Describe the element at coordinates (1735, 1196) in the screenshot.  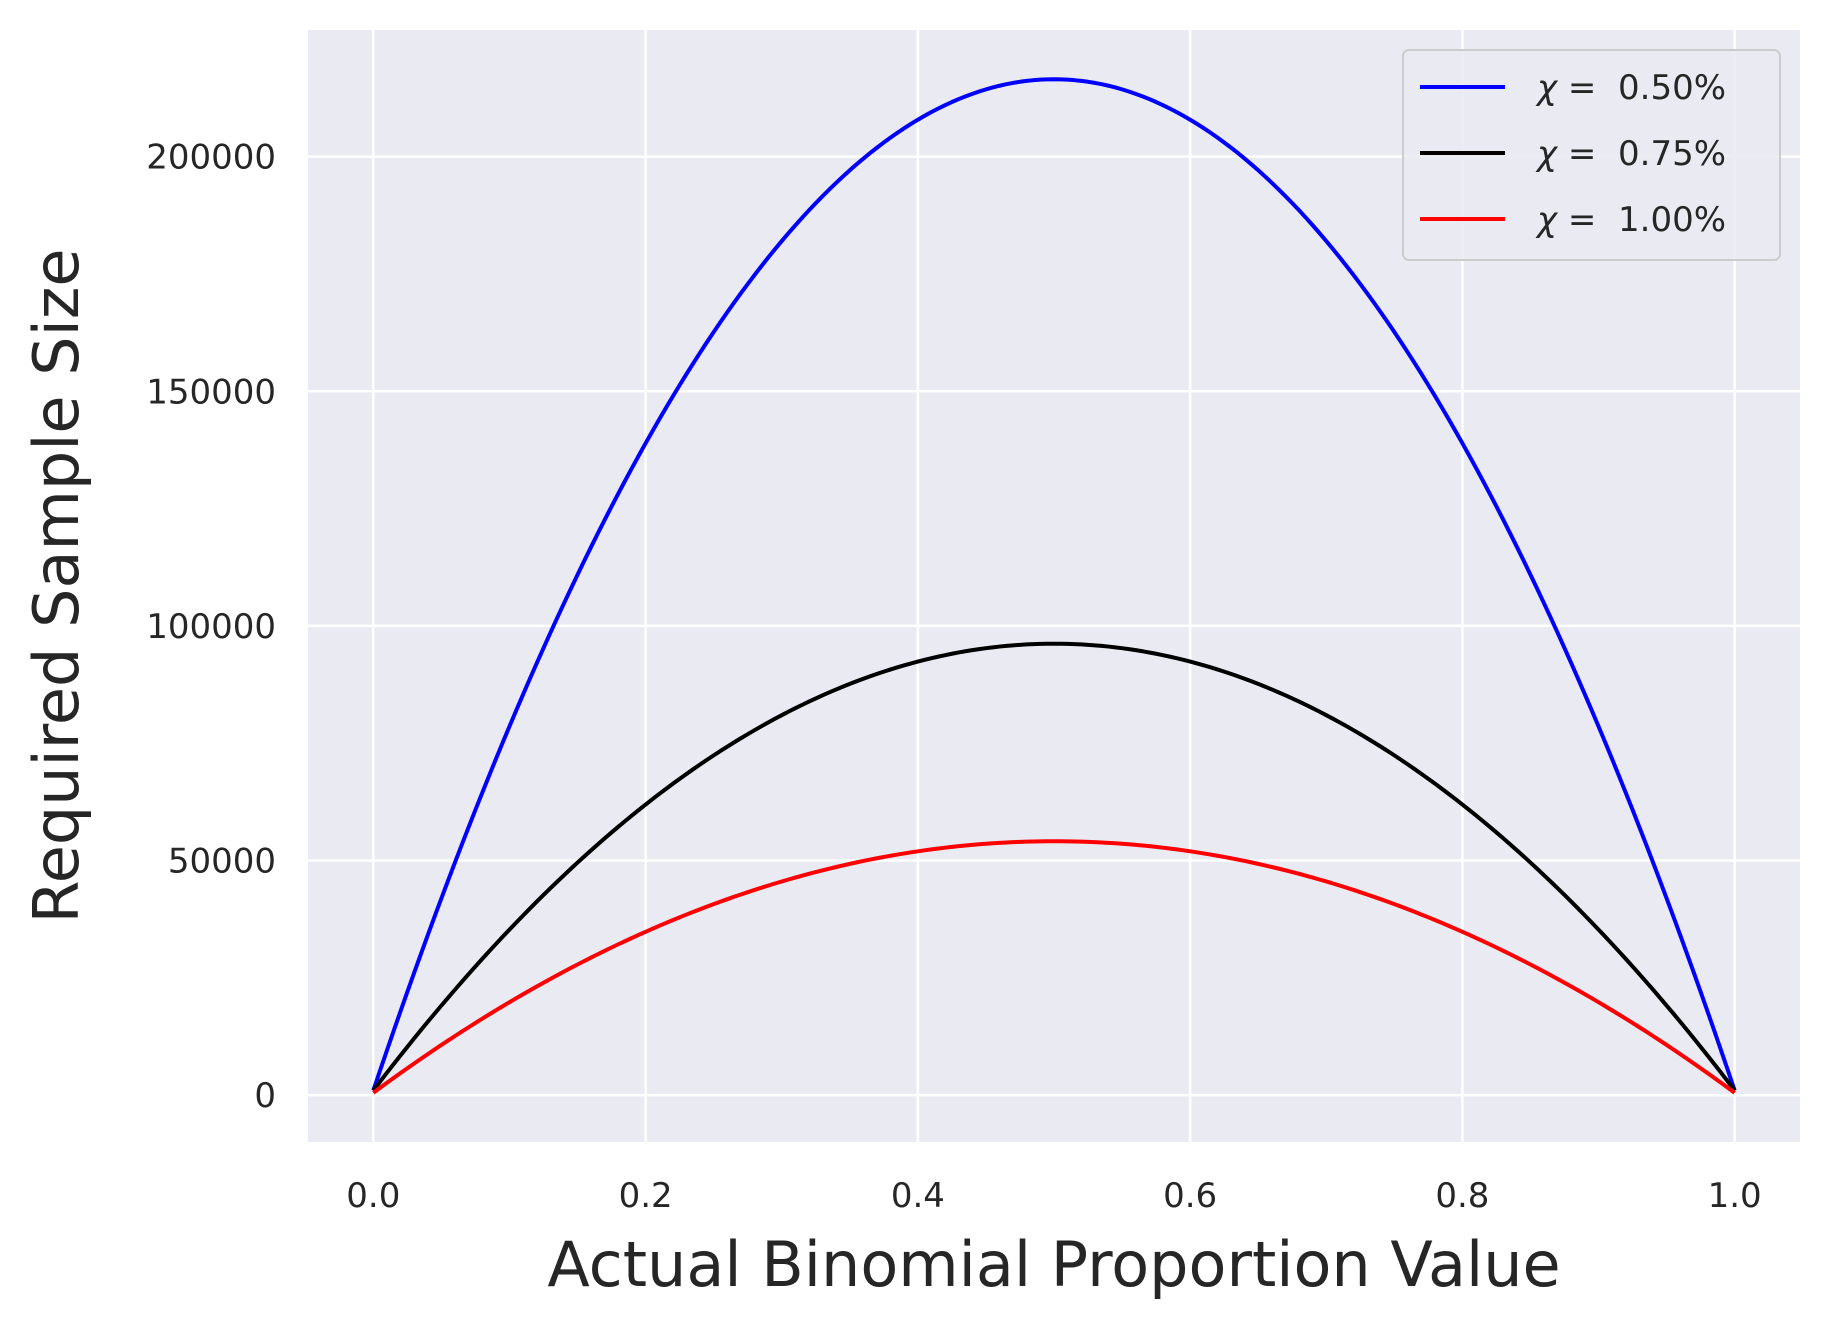
I see `x-tick-label: 1.0` at that location.